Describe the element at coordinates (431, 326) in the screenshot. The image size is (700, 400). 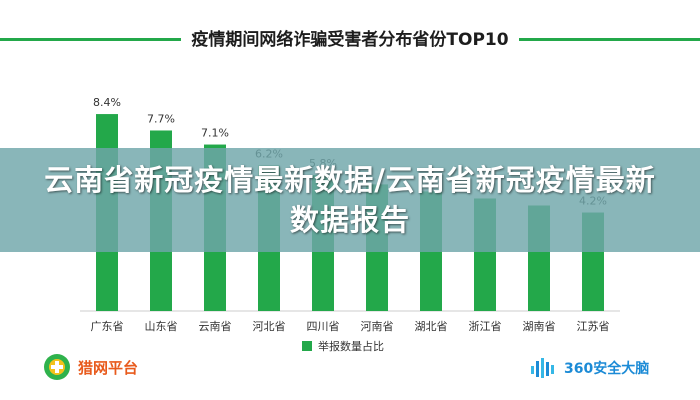
I see `x-tick-label-6: 湖北省` at that location.